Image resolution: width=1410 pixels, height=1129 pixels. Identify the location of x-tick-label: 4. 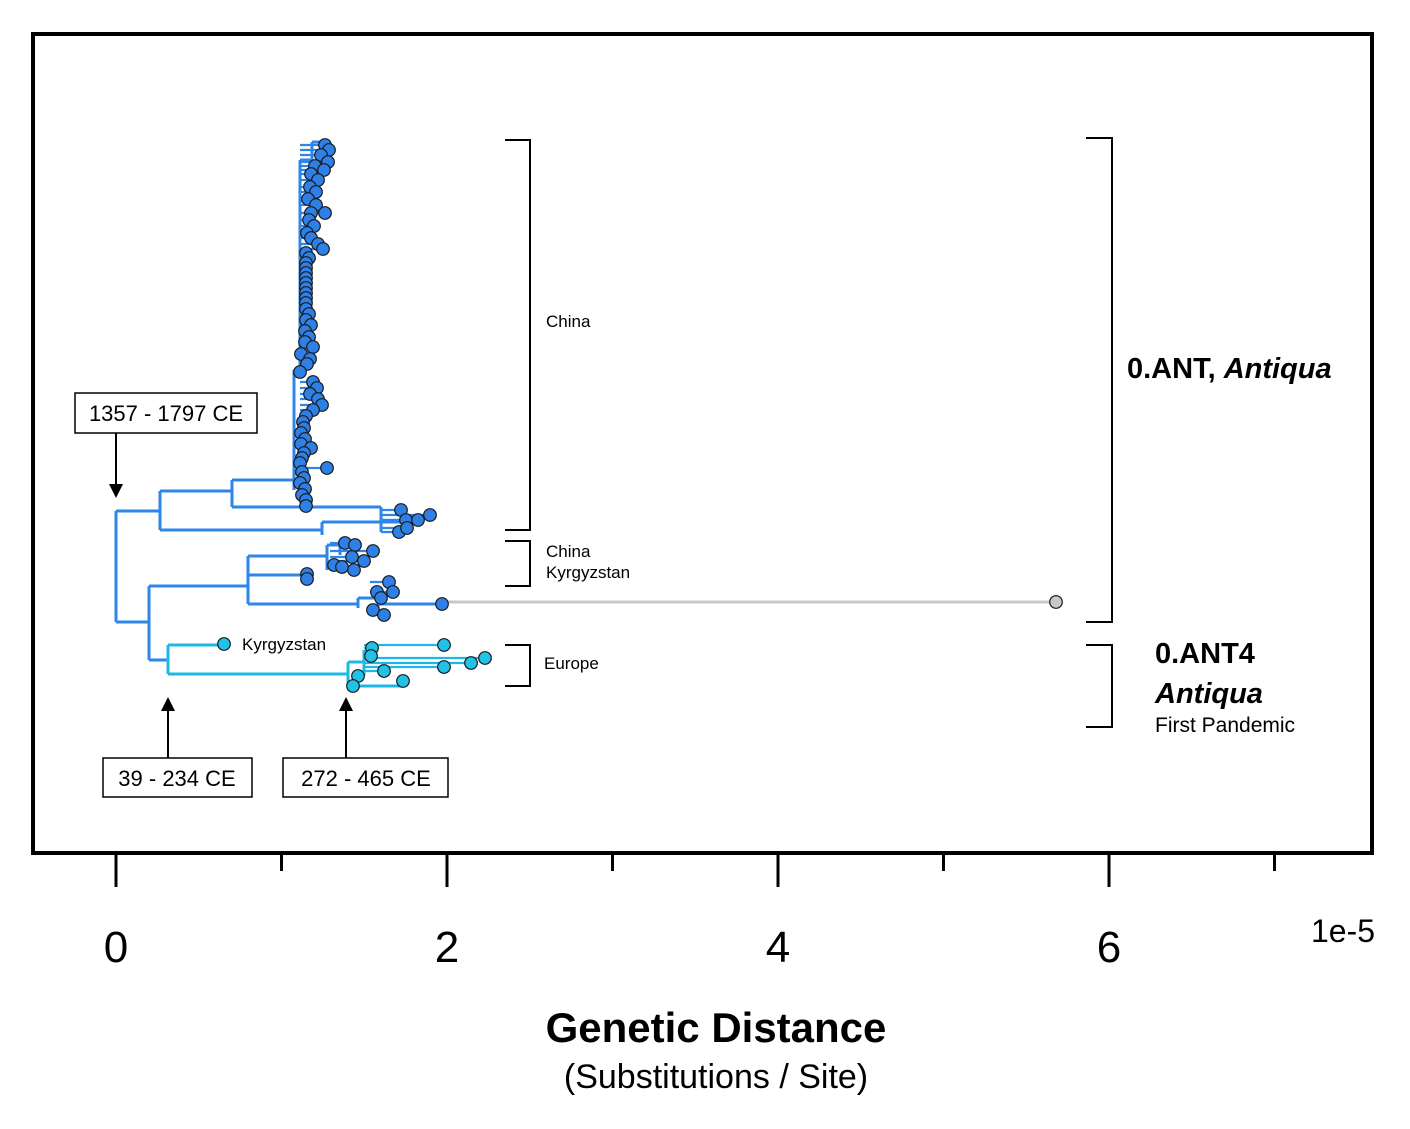
(778, 947).